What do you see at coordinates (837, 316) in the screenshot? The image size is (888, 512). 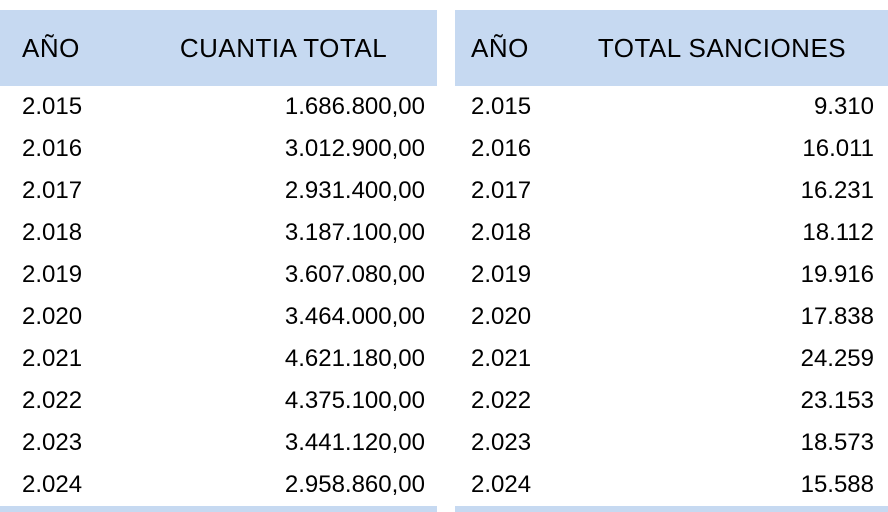 I see `count-cell: 17.838` at bounding box center [837, 316].